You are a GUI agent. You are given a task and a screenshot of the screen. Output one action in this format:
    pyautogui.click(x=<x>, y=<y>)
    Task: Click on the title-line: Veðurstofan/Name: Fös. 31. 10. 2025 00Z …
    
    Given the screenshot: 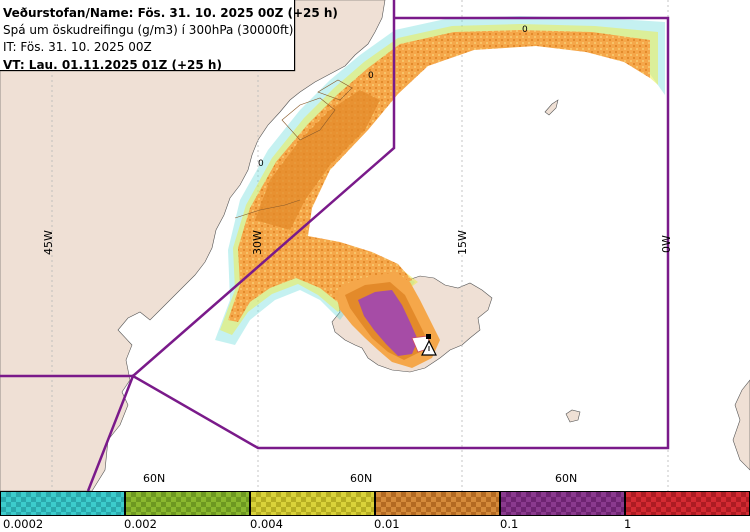 What is the action you would take?
    pyautogui.click(x=170, y=13)
    